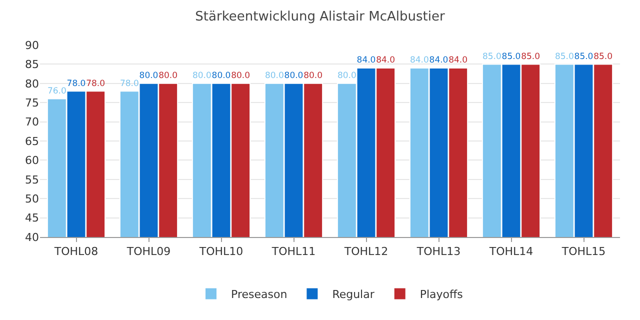  Describe the element at coordinates (442, 295) in the screenshot. I see `legend-label: Playoffs` at that location.